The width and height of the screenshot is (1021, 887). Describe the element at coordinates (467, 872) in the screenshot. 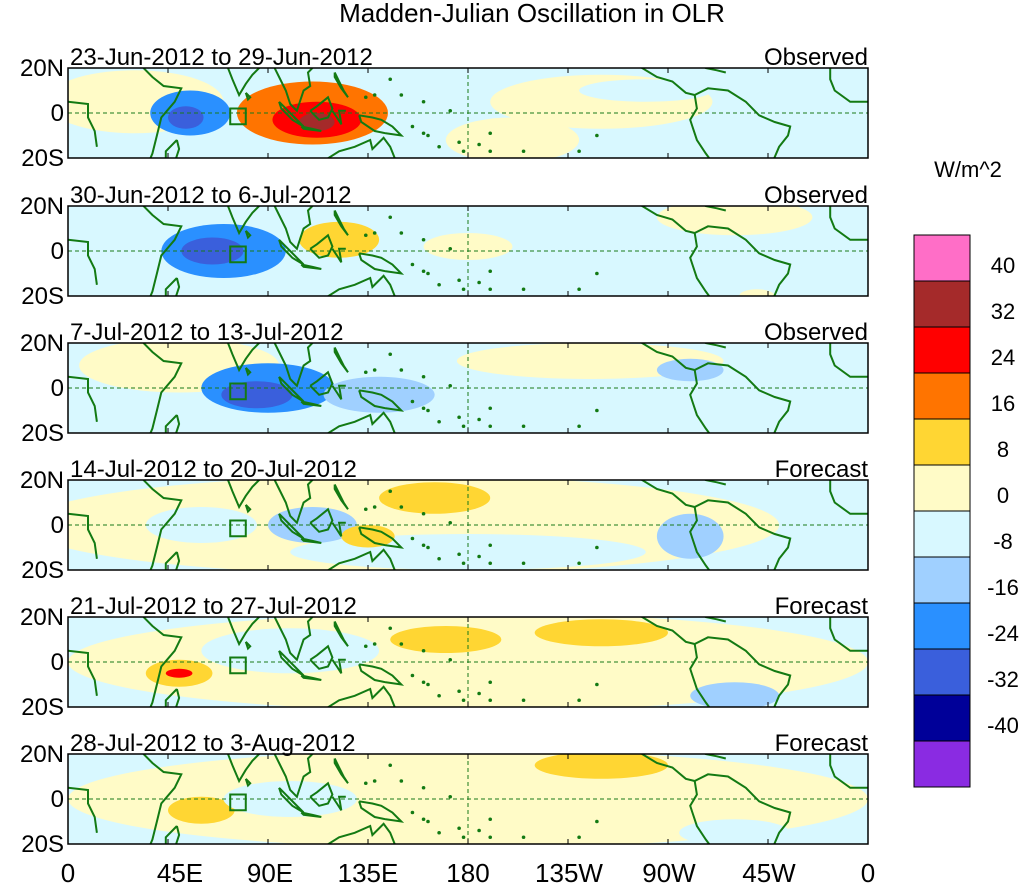

I see `lon-label: 180` at that location.